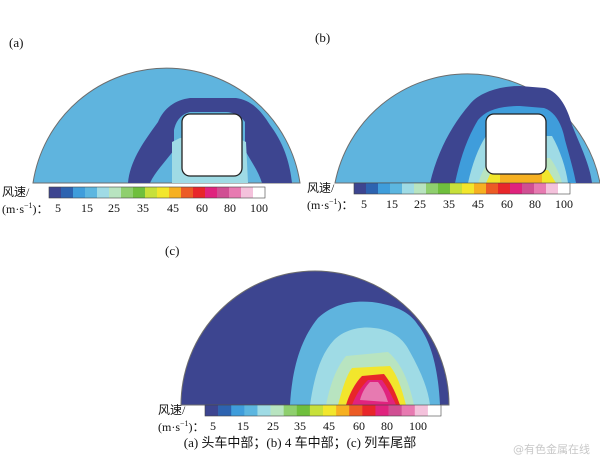 This screenshot has height=458, width=600. I want to click on tick-a-25: 25, so click(114, 208).